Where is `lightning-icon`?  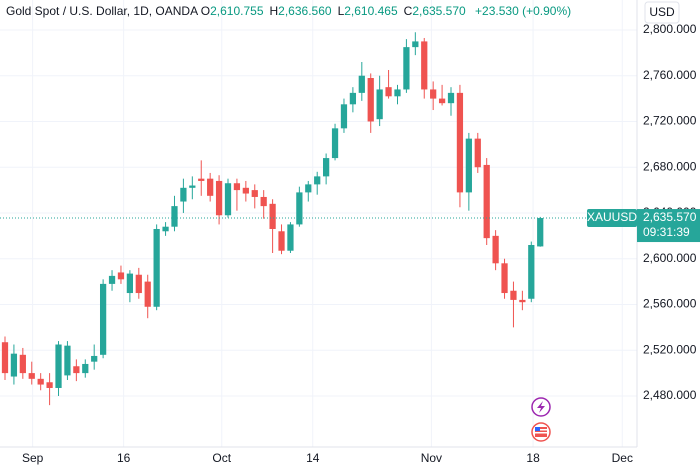 lightning-icon is located at coordinates (541, 407).